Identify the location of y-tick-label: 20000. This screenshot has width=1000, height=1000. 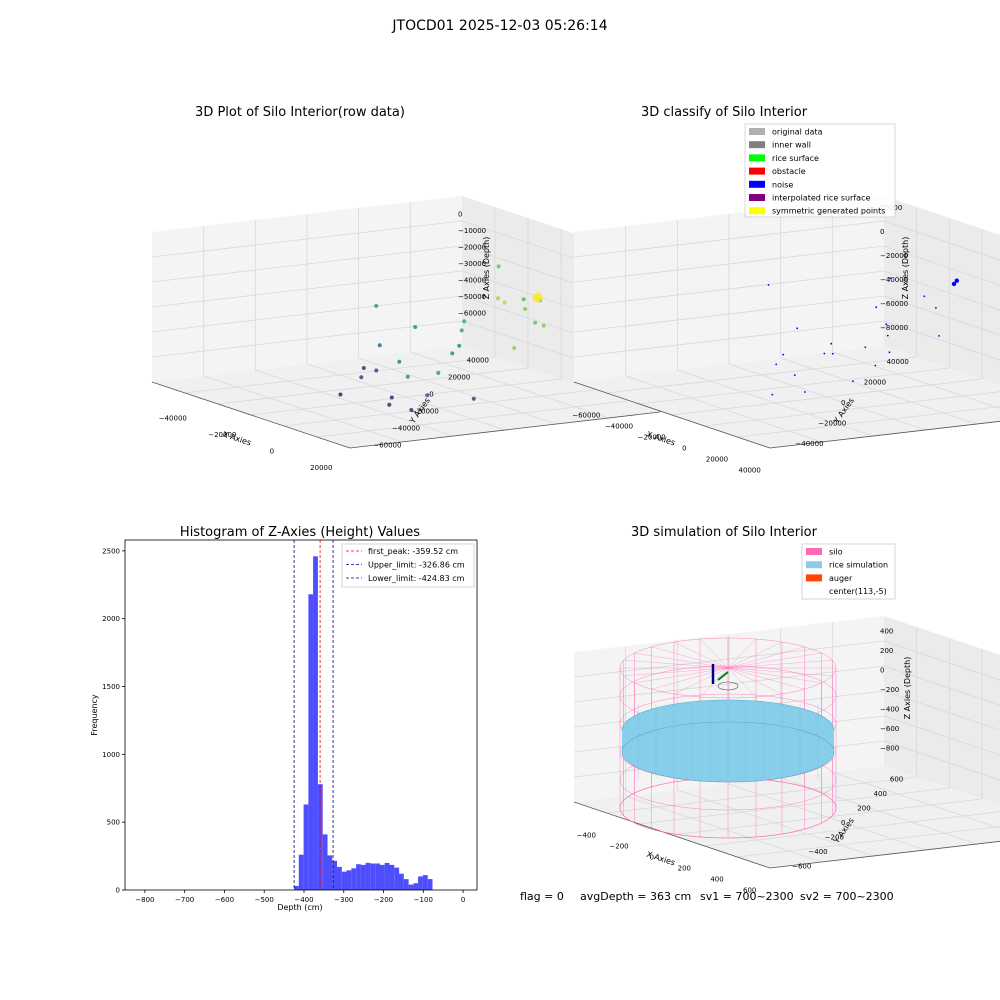
(459, 378).